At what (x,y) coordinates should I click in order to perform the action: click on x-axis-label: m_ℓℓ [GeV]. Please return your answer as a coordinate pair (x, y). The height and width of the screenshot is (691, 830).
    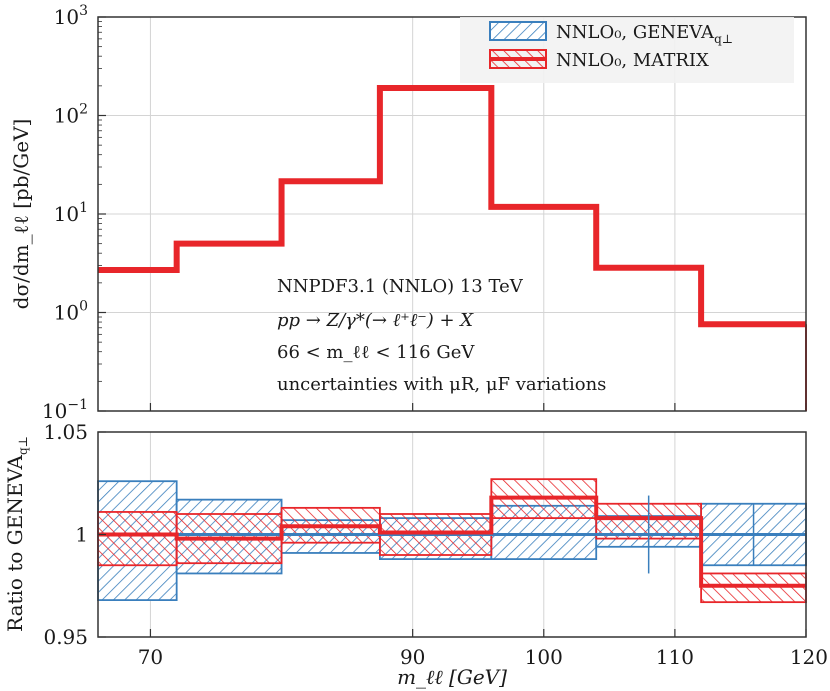
    Looking at the image, I should click on (452, 677).